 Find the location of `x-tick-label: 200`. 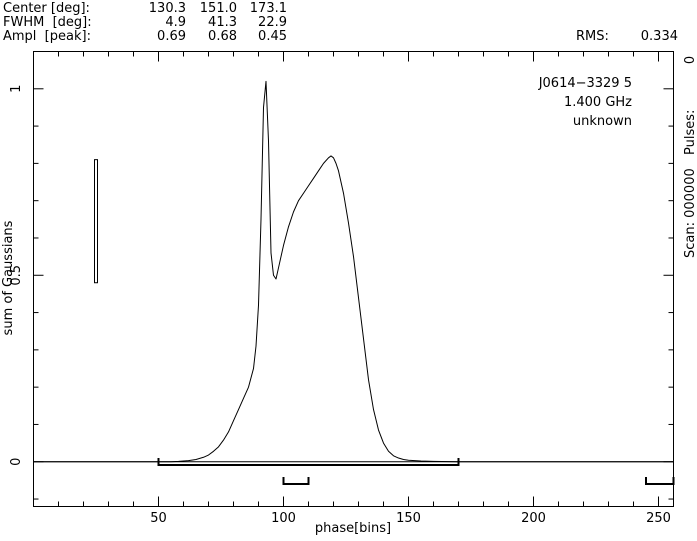

x-tick-label: 200 is located at coordinates (533, 518).